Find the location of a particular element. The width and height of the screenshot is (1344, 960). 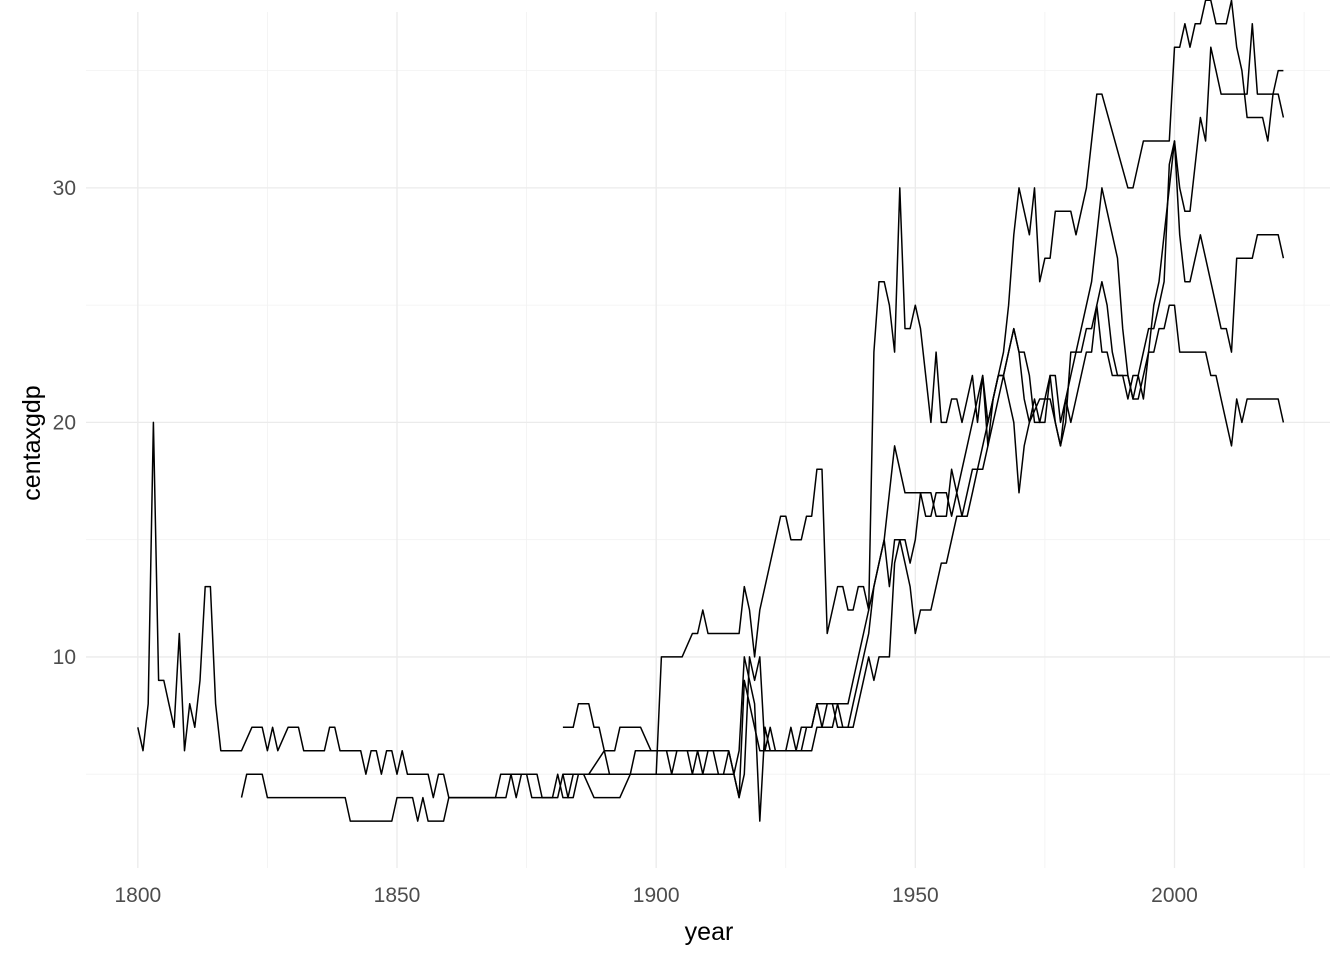

x-axis-title: year is located at coordinates (709, 932).